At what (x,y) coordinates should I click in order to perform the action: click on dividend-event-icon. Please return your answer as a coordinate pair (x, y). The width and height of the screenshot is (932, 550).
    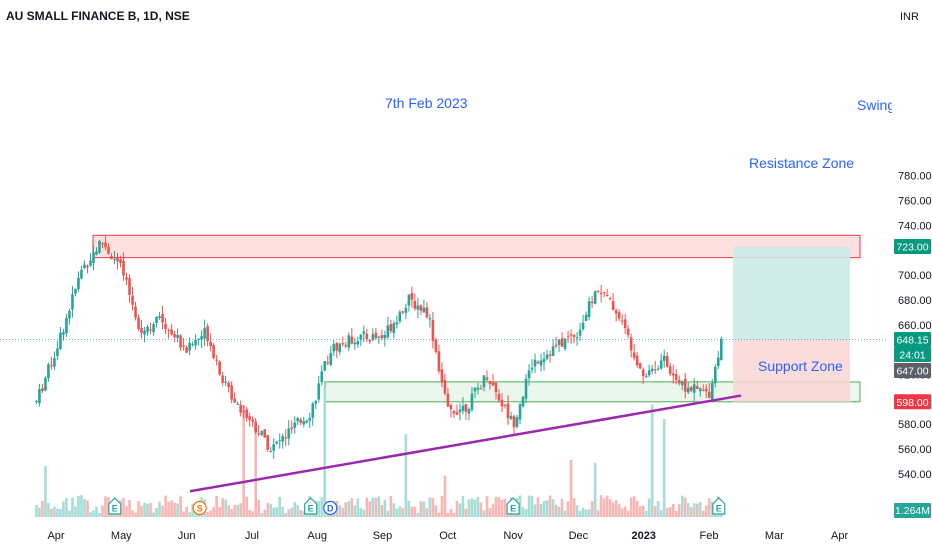
    Looking at the image, I should click on (330, 508).